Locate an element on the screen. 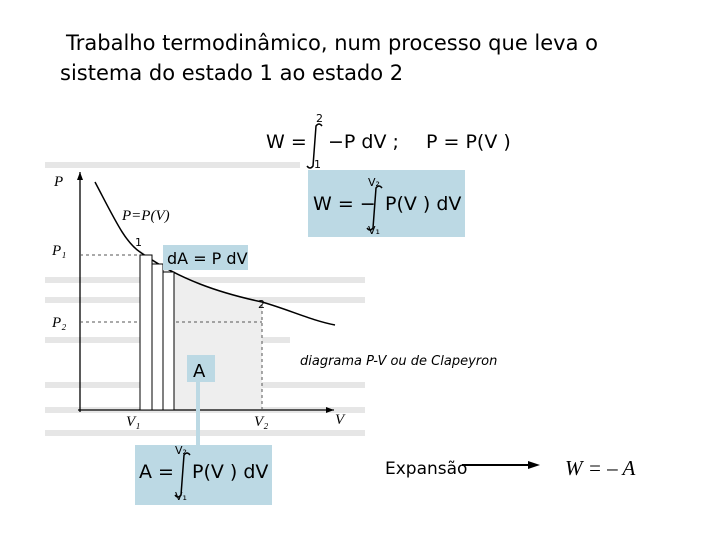 The height and width of the screenshot is (540, 720). state-label: 1 is located at coordinates (138, 242).